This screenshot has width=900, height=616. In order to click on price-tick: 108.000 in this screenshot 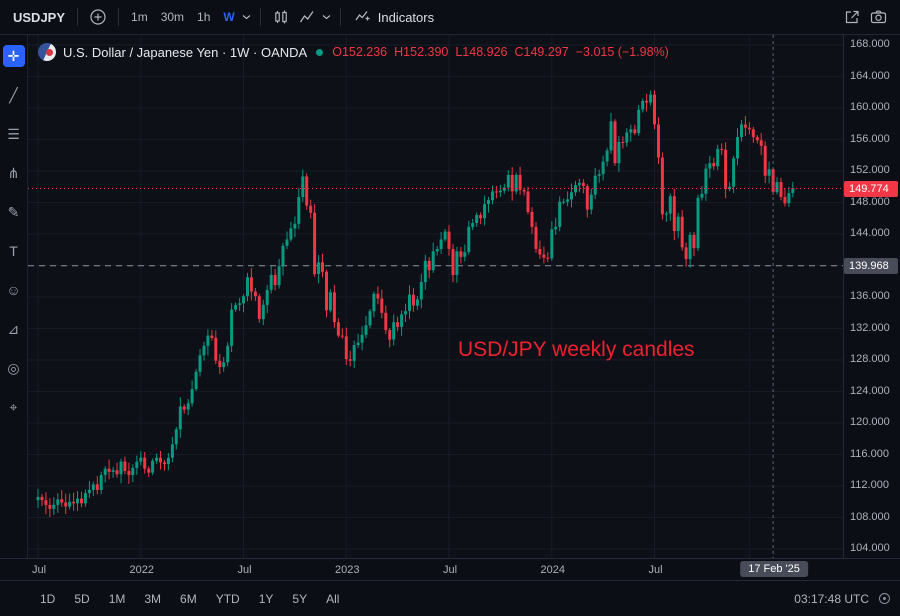, I will do `click(870, 516)`.